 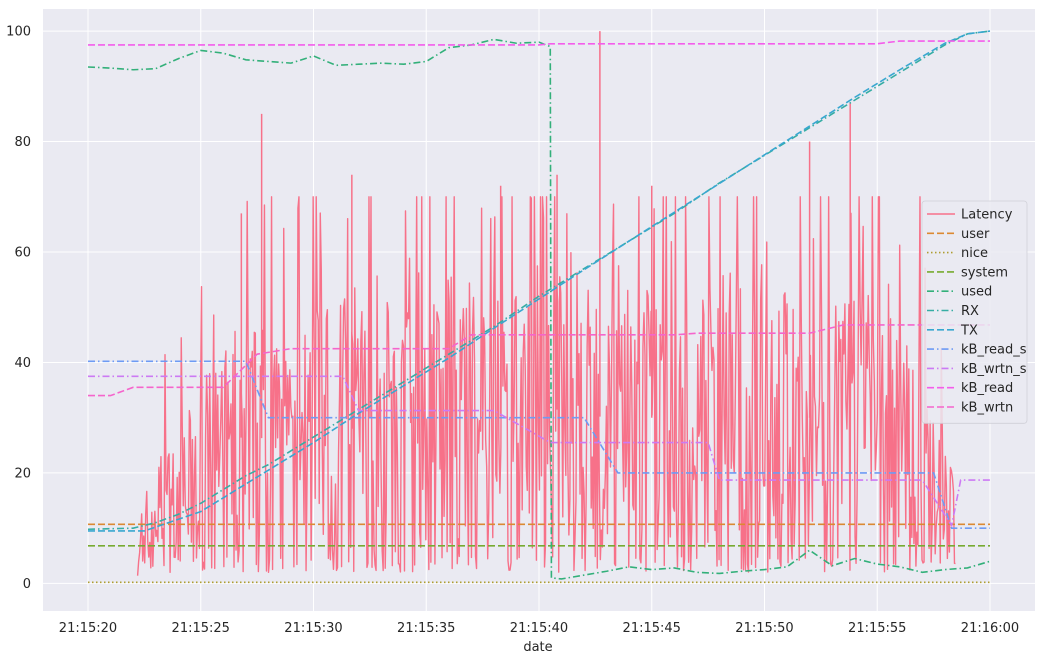 What do you see at coordinates (539, 43) in the screenshot?
I see `series-kb-read` at bounding box center [539, 43].